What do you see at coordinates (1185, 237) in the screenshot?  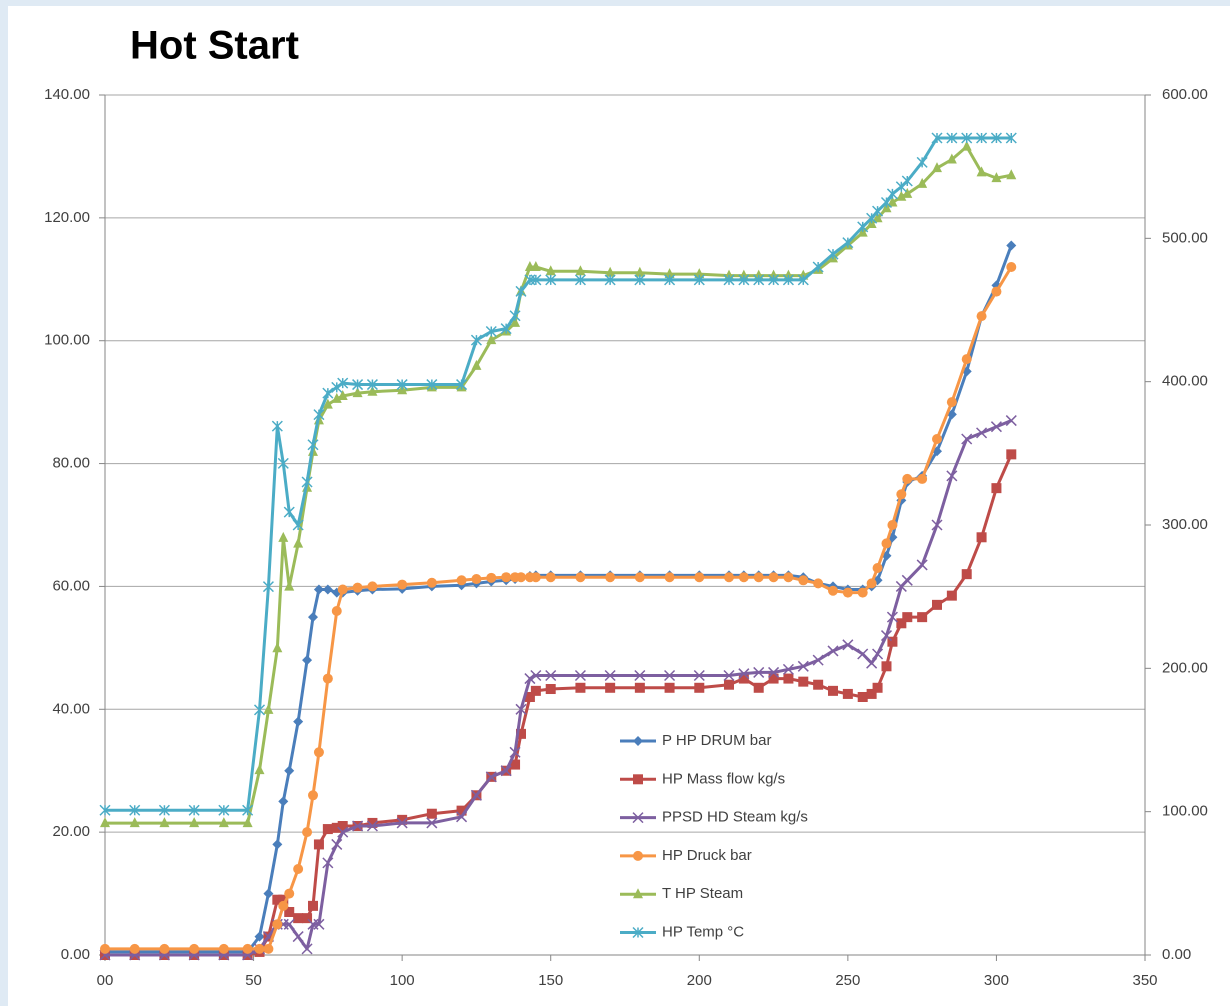 I see `y2-tick-label: 500.00` at bounding box center [1185, 237].